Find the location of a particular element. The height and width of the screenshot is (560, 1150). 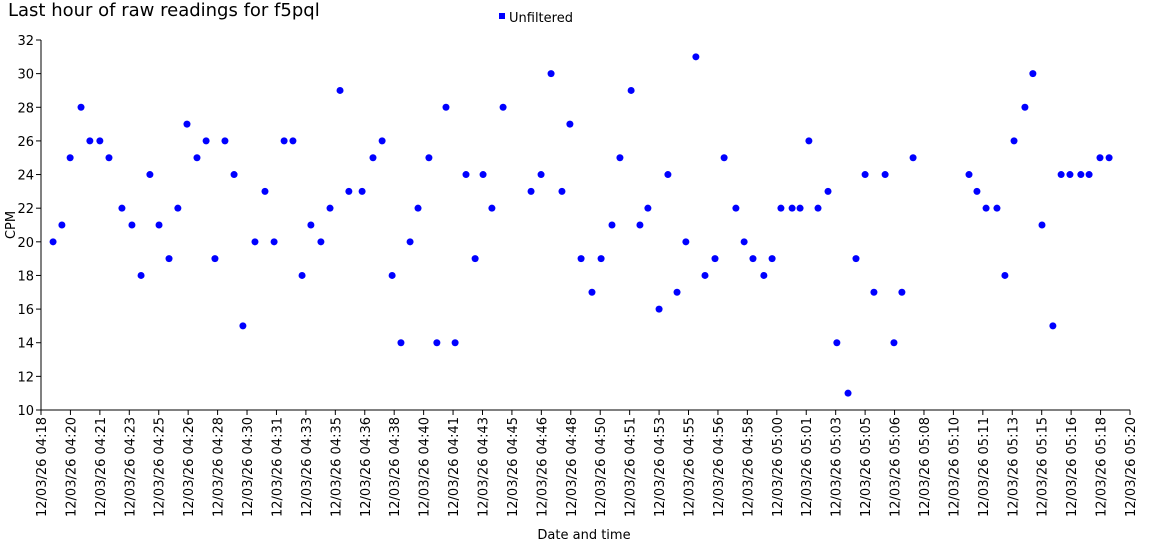

x-tick-label: 12/03/26 04:38 is located at coordinates (395, 467).